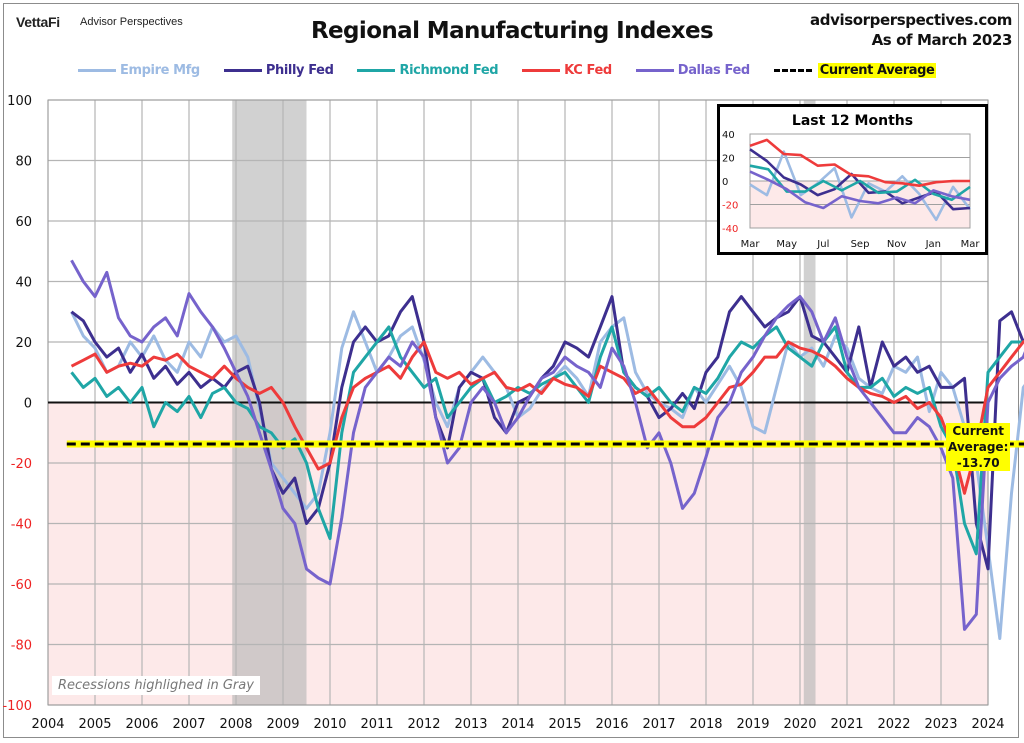 The image size is (1024, 743). I want to click on current-average-label: Current Average: -13.70, so click(978, 447).